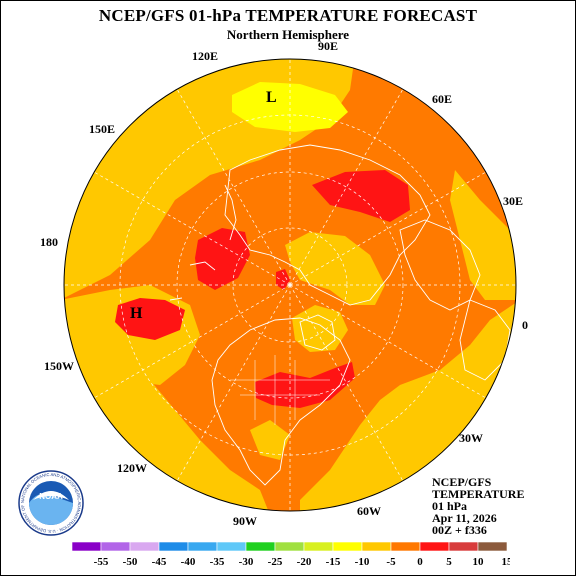 This screenshot has width=576, height=576. Describe the element at coordinates (462, 482) in the screenshot. I see `info-model: NCEP/GFS` at that location.